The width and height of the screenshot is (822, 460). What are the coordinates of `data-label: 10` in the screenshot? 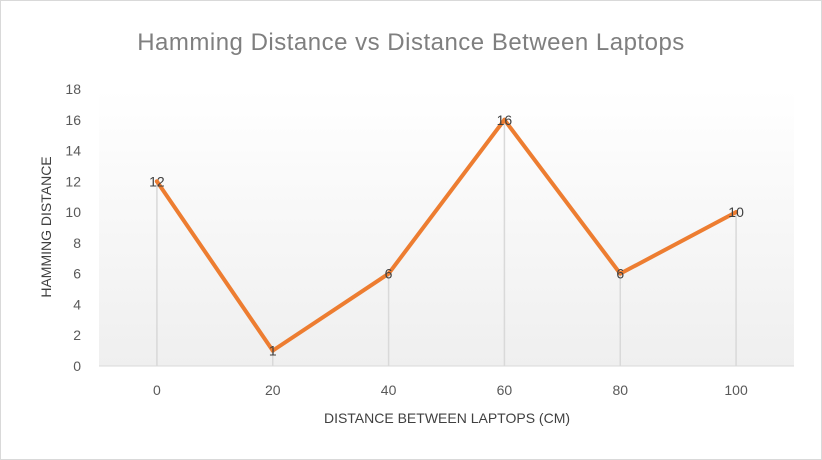 It's located at (736, 212).